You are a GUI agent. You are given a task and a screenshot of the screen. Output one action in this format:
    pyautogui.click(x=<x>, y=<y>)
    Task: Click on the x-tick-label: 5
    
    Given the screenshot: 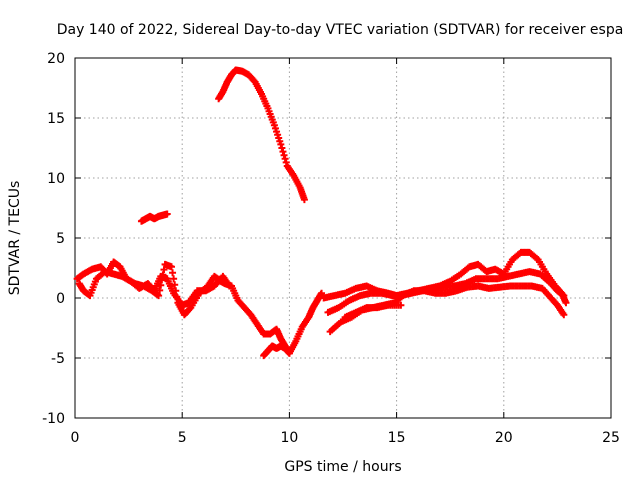 What is the action you would take?
    pyautogui.click(x=182, y=438)
    